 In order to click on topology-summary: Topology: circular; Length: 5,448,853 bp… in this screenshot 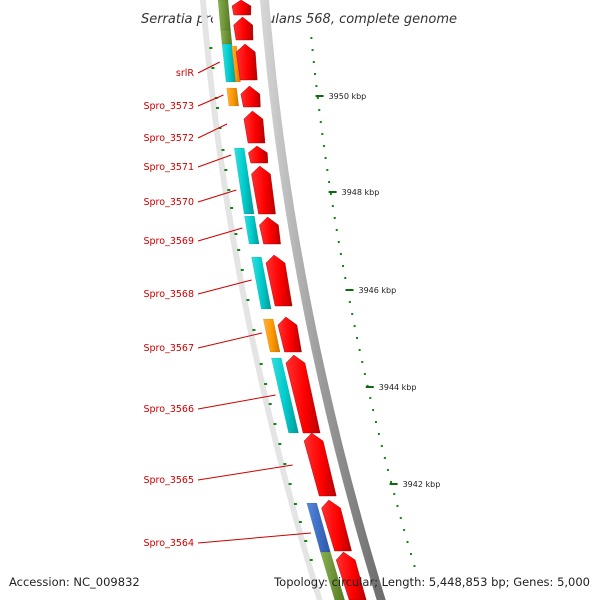, I will do `click(431, 582)`.